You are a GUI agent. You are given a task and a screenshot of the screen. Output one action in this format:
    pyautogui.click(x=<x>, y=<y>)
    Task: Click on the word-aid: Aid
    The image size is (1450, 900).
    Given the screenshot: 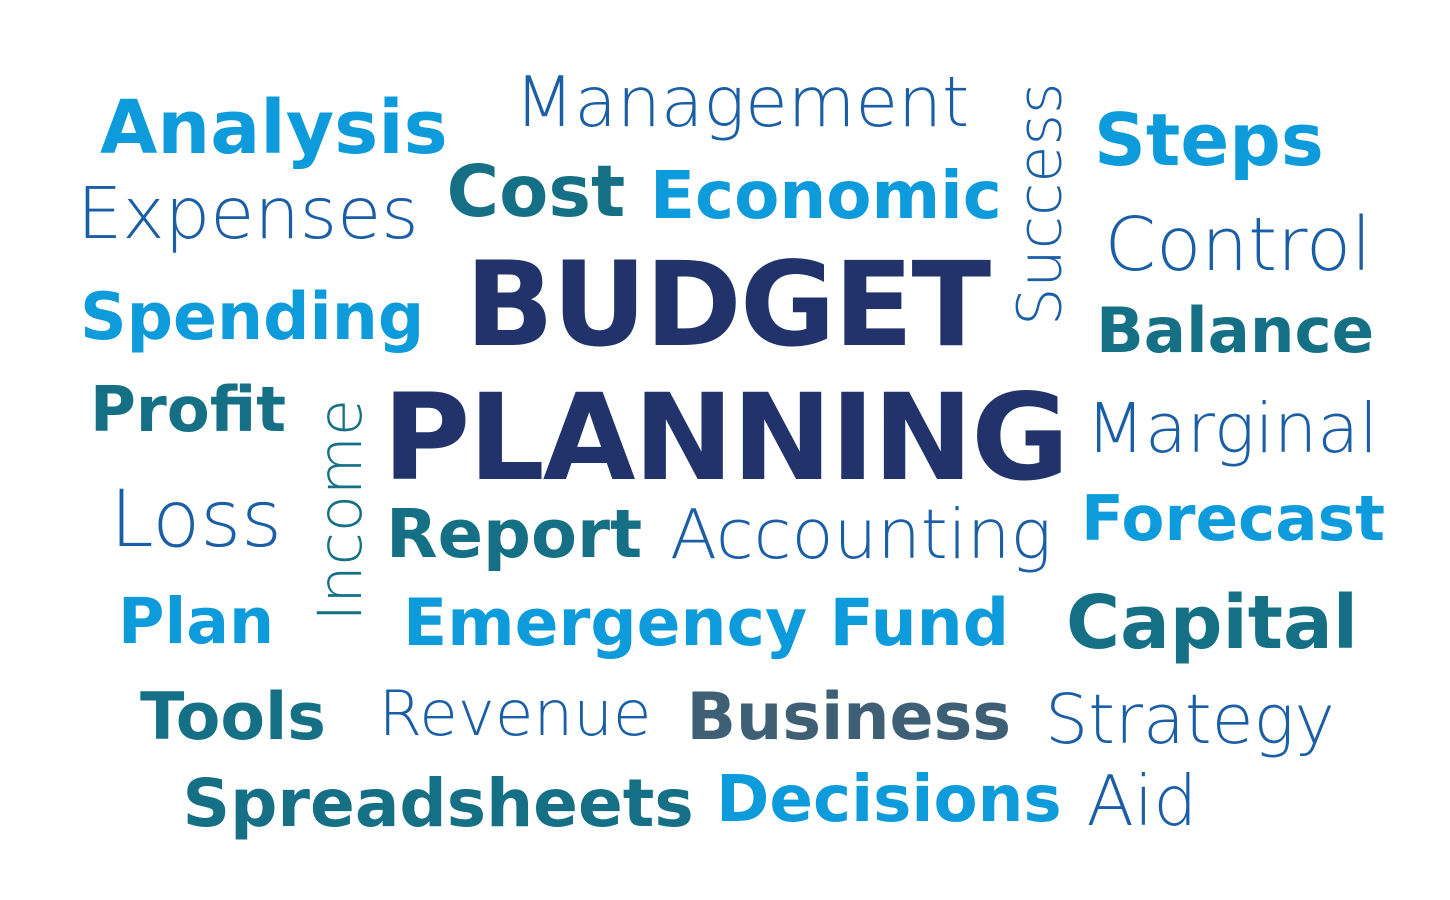 What is the action you would take?
    pyautogui.click(x=1142, y=801)
    